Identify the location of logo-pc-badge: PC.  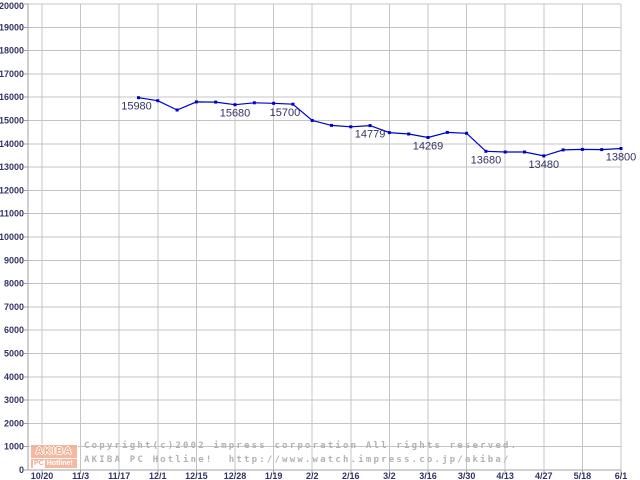
(39, 463).